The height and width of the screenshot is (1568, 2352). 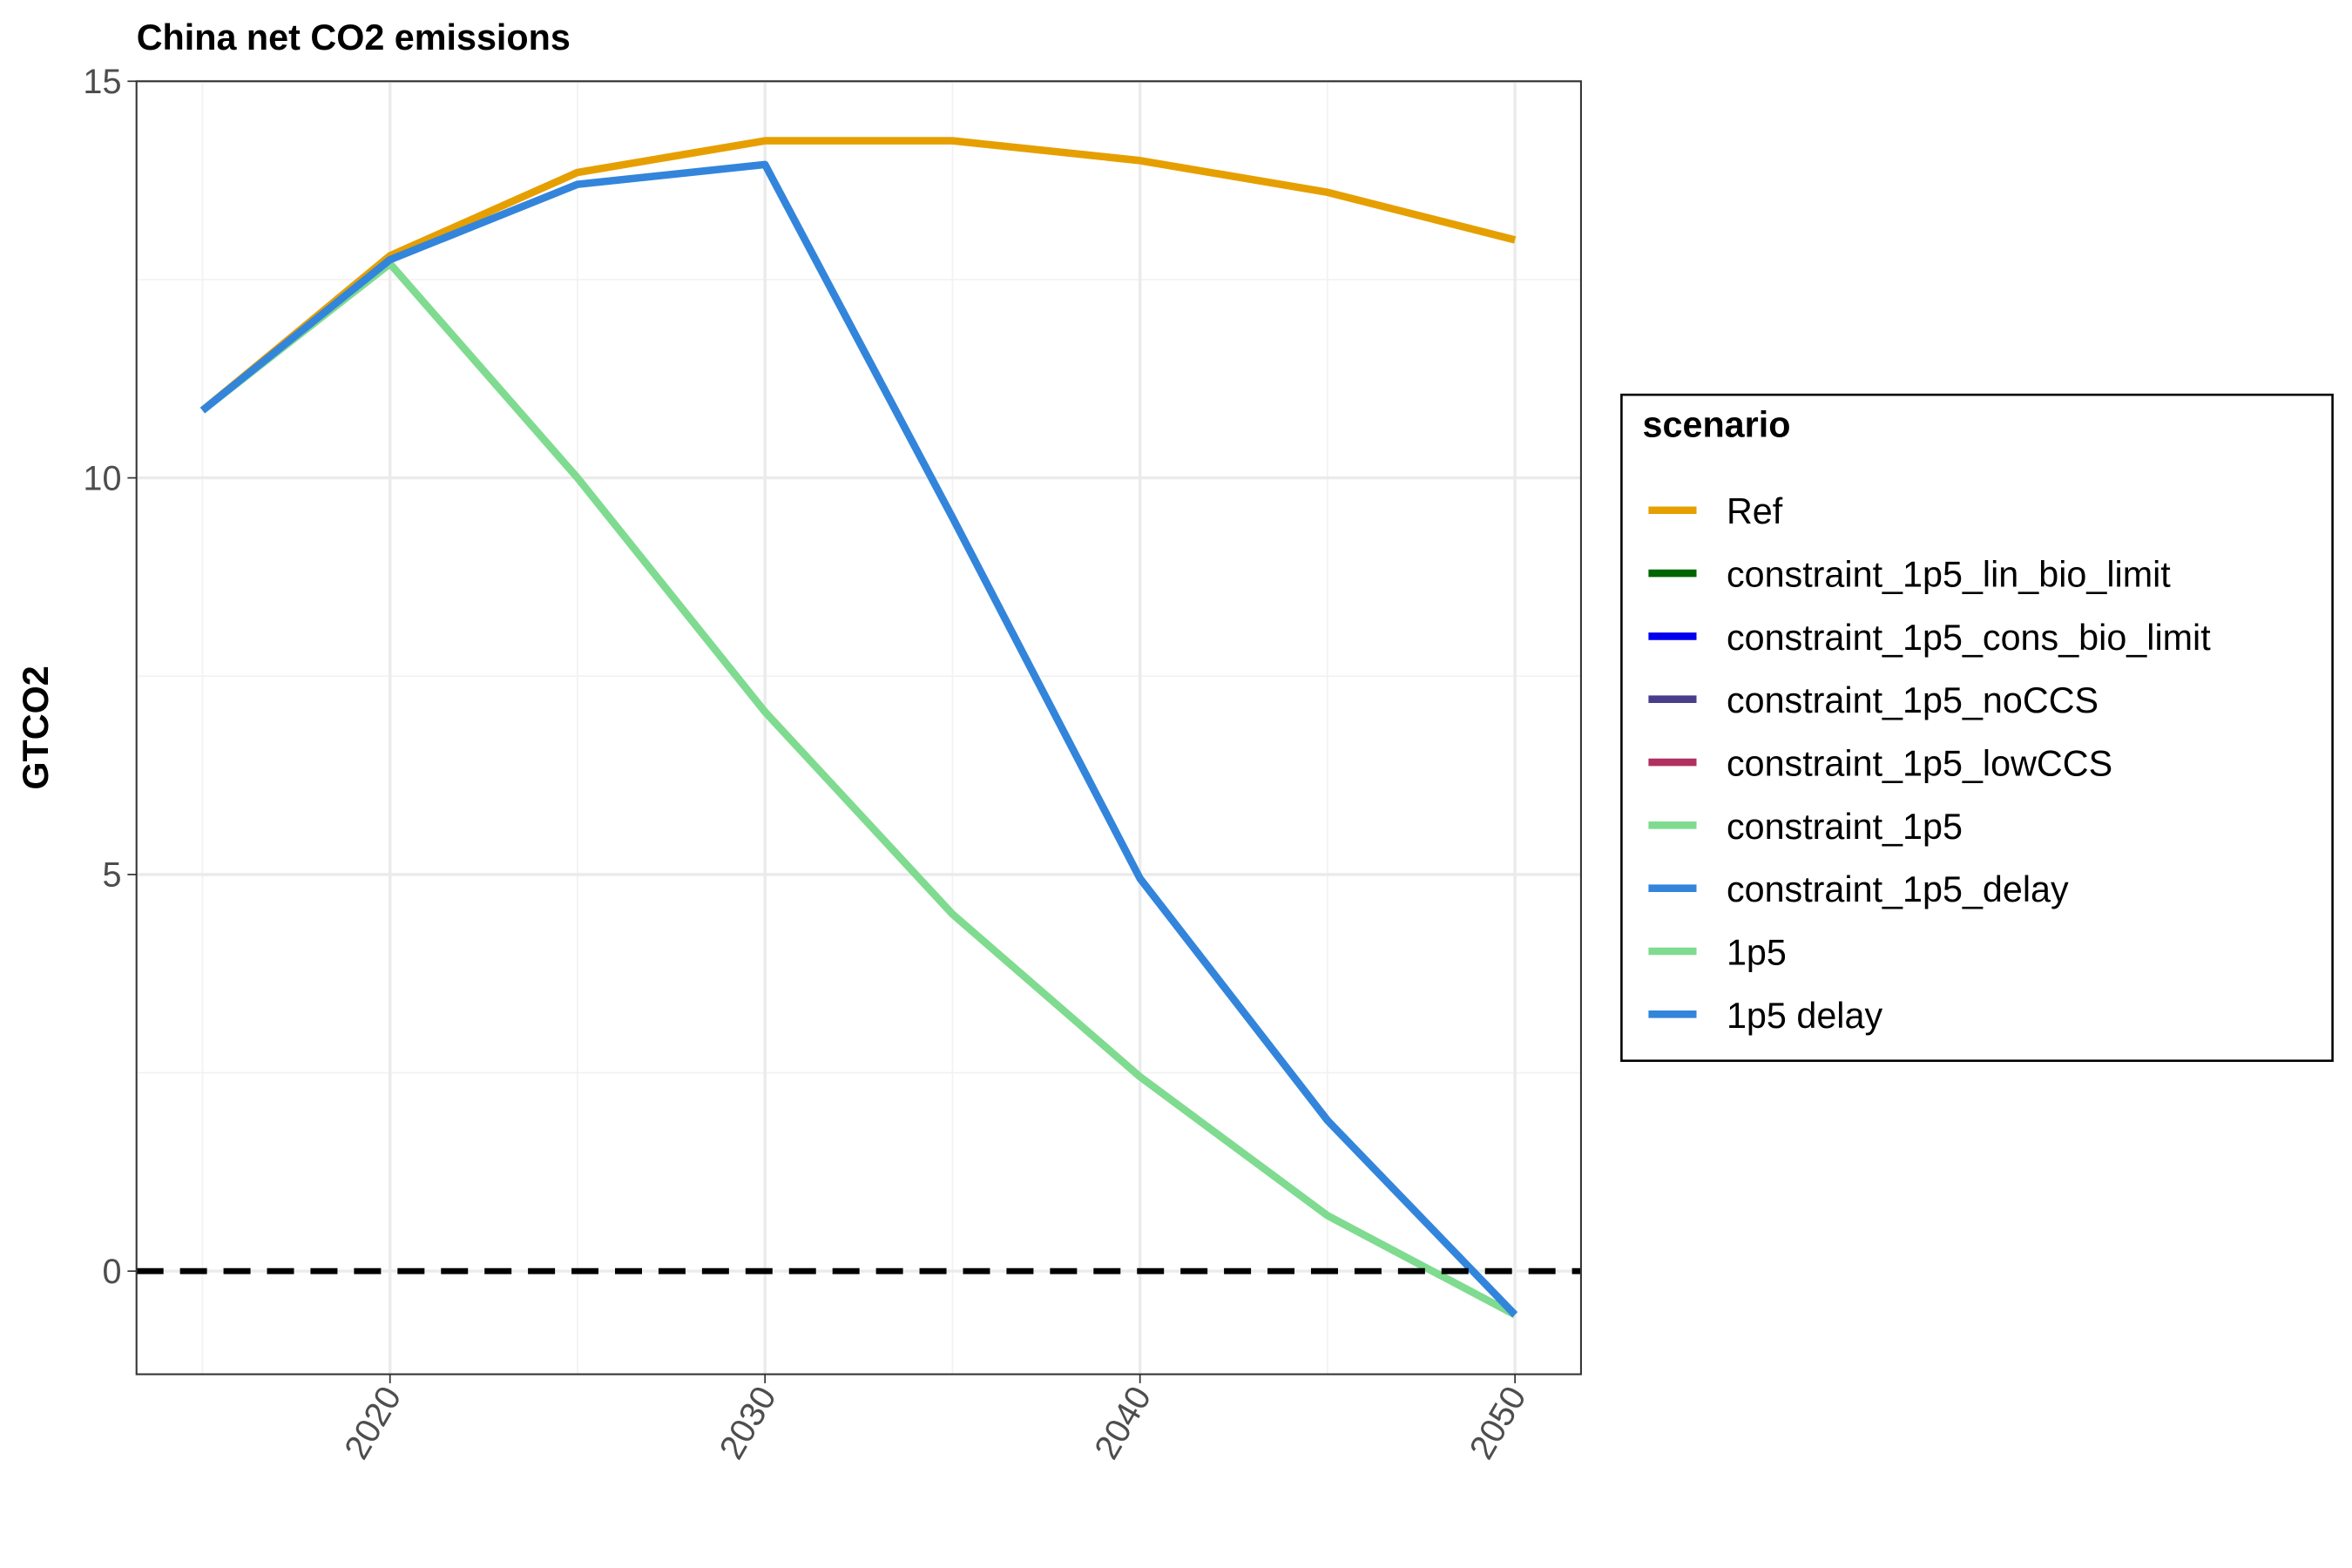 I want to click on legend-label: Ref, so click(x=1755, y=511).